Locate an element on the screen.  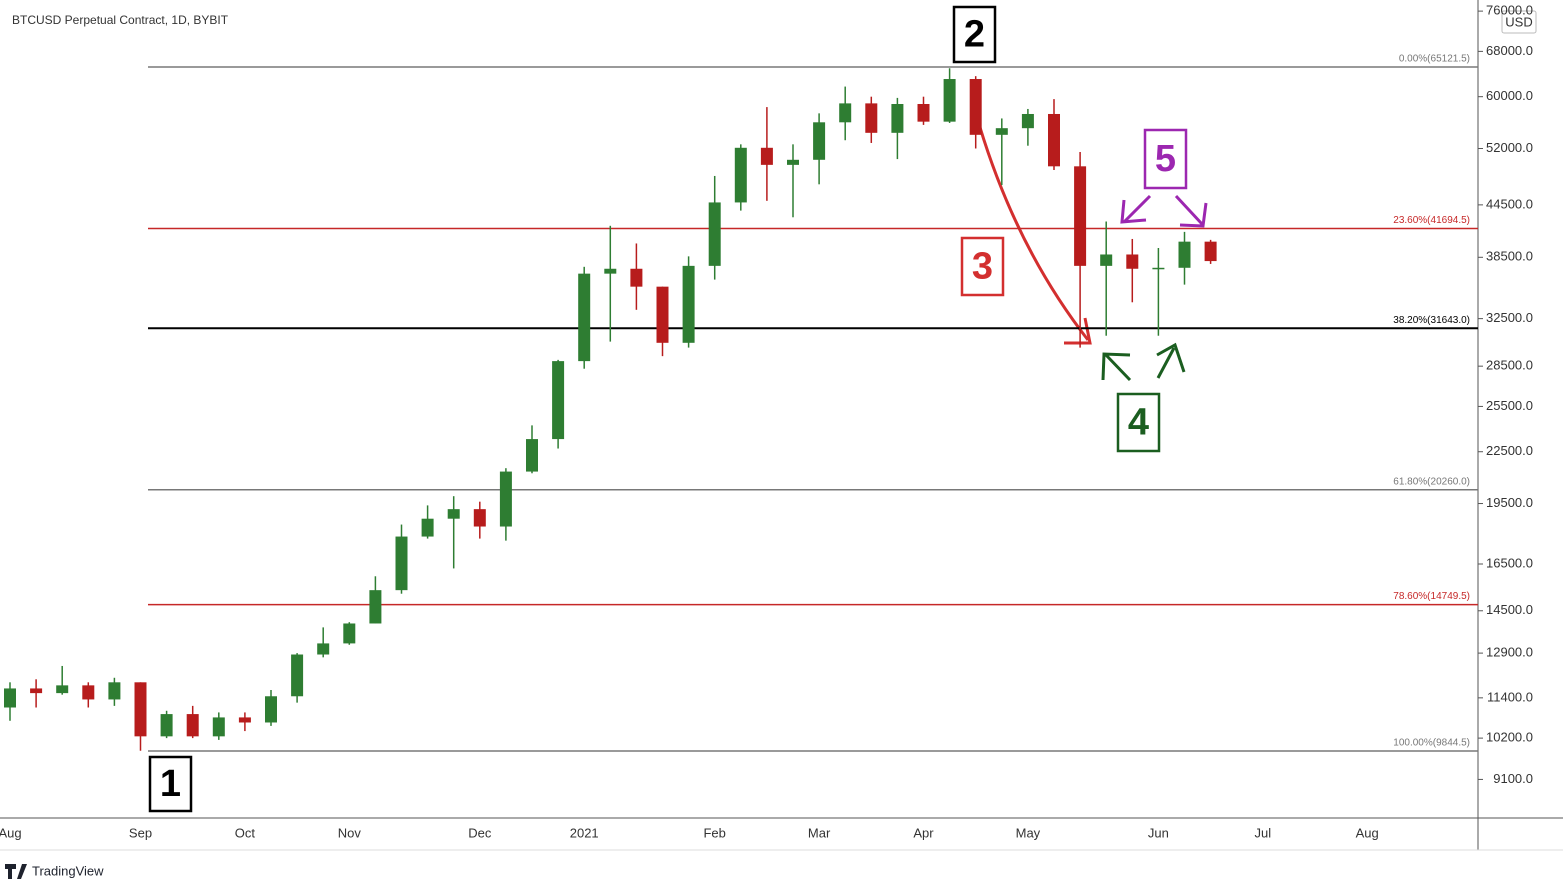
unit-label: USD is located at coordinates (1518, 21).